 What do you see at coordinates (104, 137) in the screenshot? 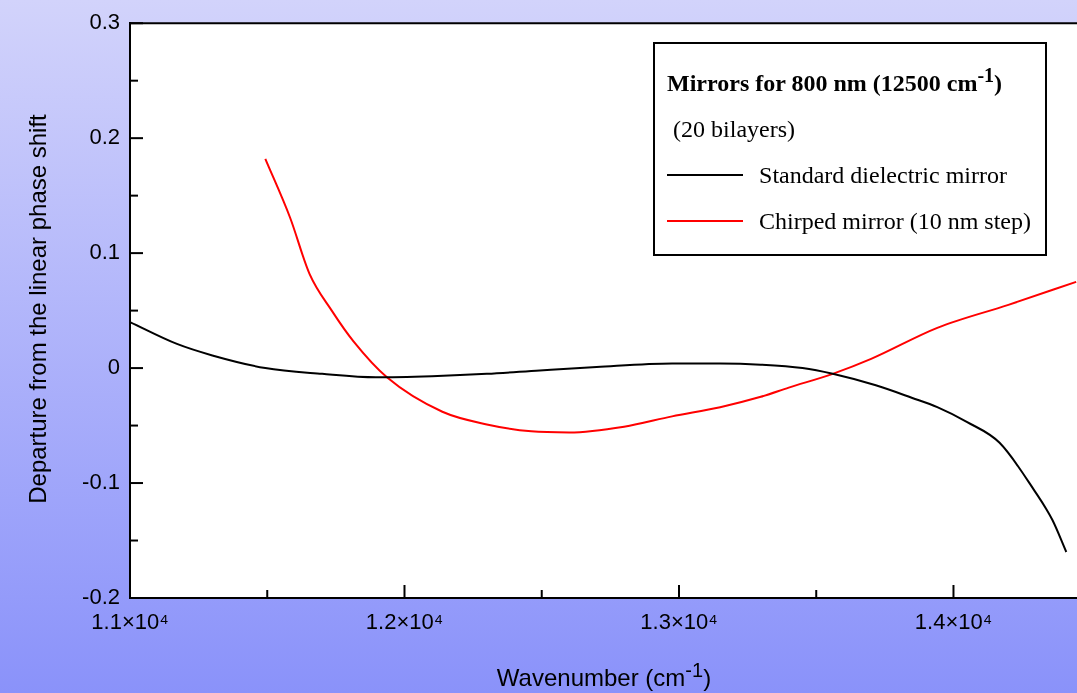
I see `y-tick-label: 0.2` at bounding box center [104, 137].